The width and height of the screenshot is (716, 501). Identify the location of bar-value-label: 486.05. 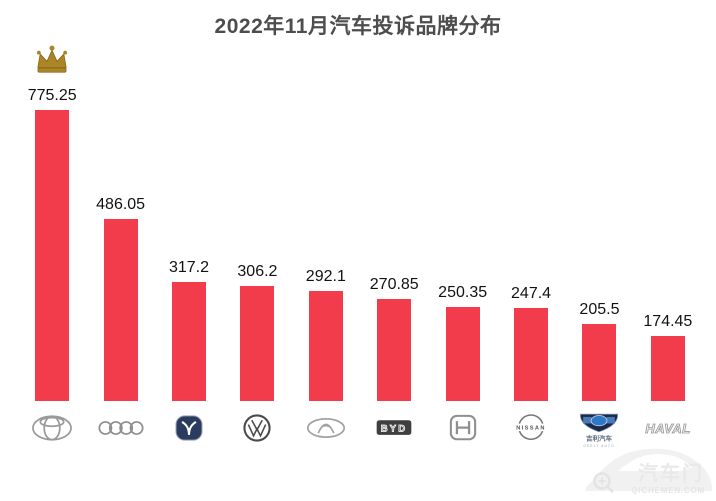
(121, 204).